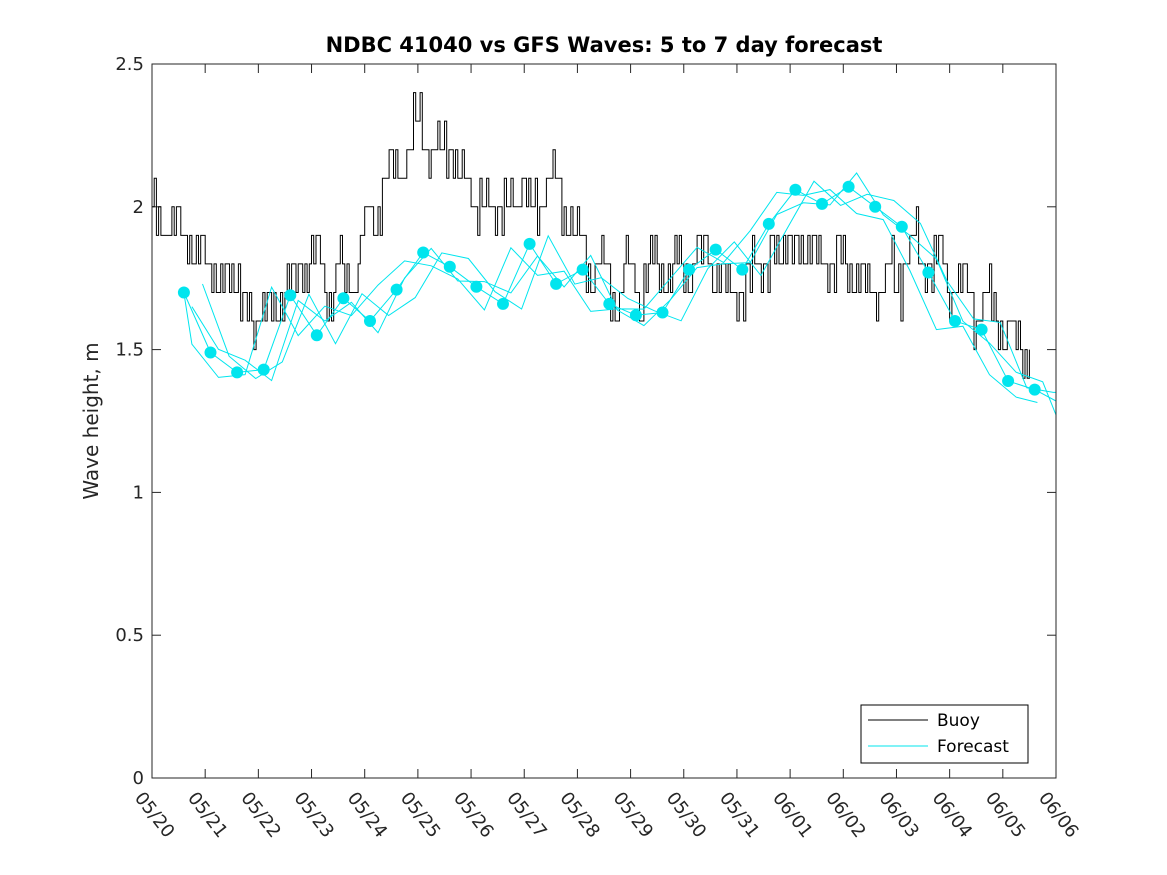  What do you see at coordinates (526, 815) in the screenshot?
I see `x-tick-label: 05/27` at bounding box center [526, 815].